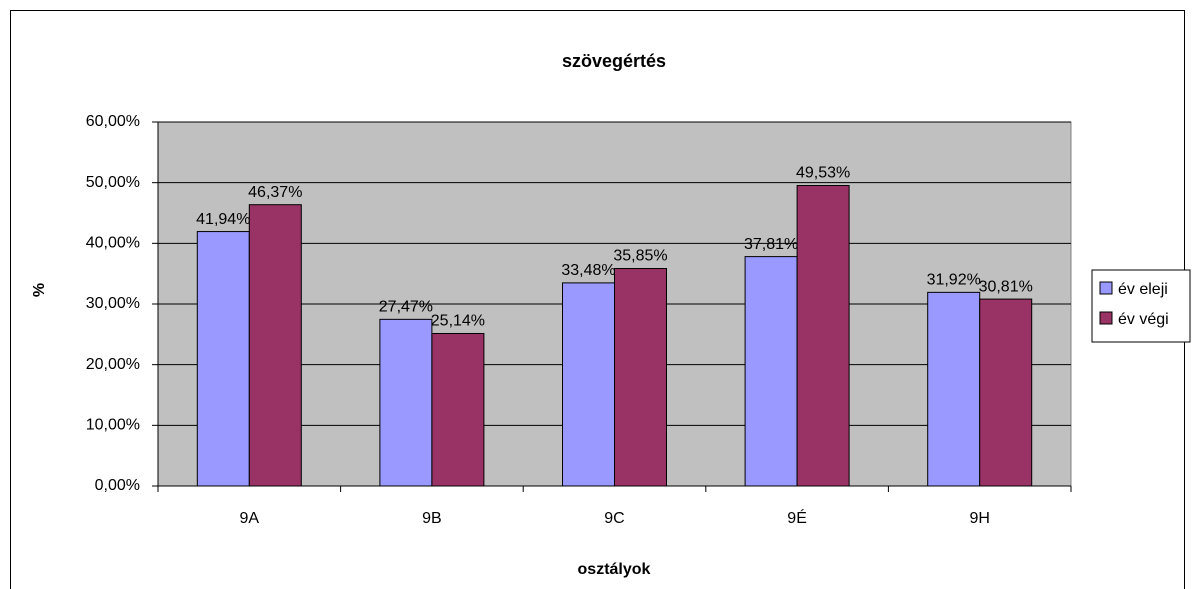  What do you see at coordinates (406, 307) in the screenshot?
I see `data-label: 27,47%` at bounding box center [406, 307].